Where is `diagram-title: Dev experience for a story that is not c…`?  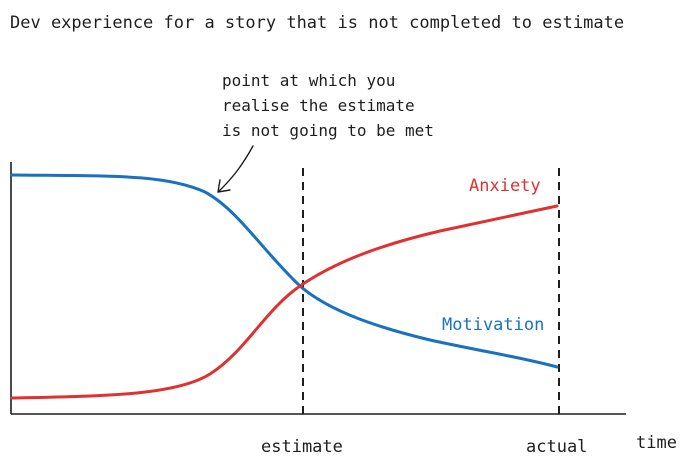
diagram-title: Dev experience for a story that is not c… is located at coordinates (317, 23).